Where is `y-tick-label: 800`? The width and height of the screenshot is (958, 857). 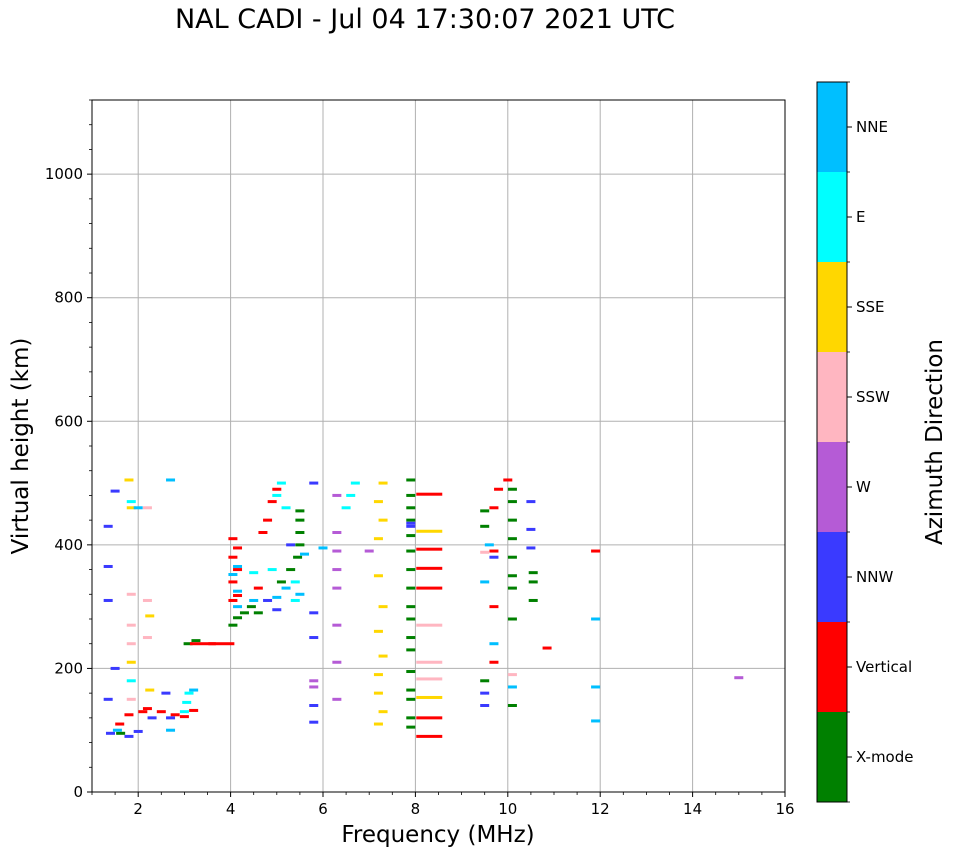
y-tick-label: 800 is located at coordinates (68, 298).